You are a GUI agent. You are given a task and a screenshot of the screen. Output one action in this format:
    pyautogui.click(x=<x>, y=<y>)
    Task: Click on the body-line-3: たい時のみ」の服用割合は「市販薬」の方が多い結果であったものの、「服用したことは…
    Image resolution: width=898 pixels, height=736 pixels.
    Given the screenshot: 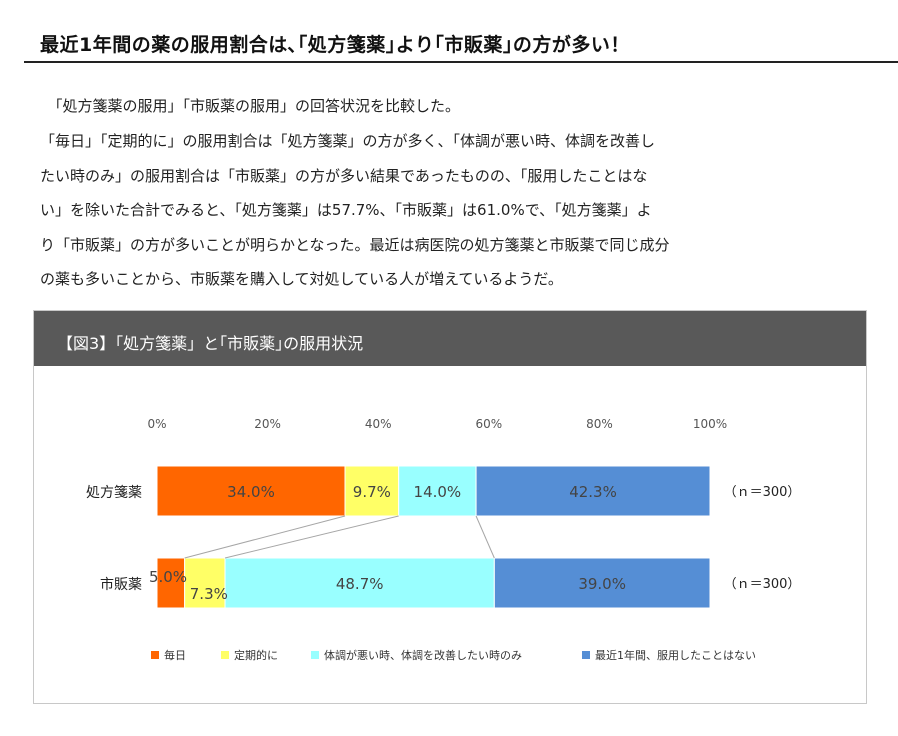 What is the action you would take?
    pyautogui.click(x=344, y=176)
    